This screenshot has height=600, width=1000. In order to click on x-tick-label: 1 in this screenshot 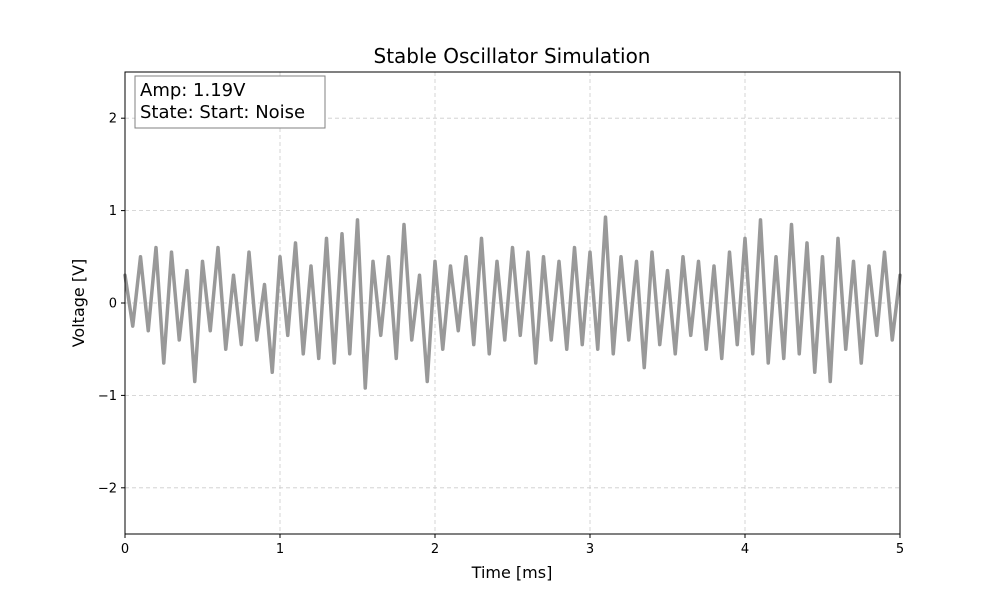, I will do `click(280, 549)`.